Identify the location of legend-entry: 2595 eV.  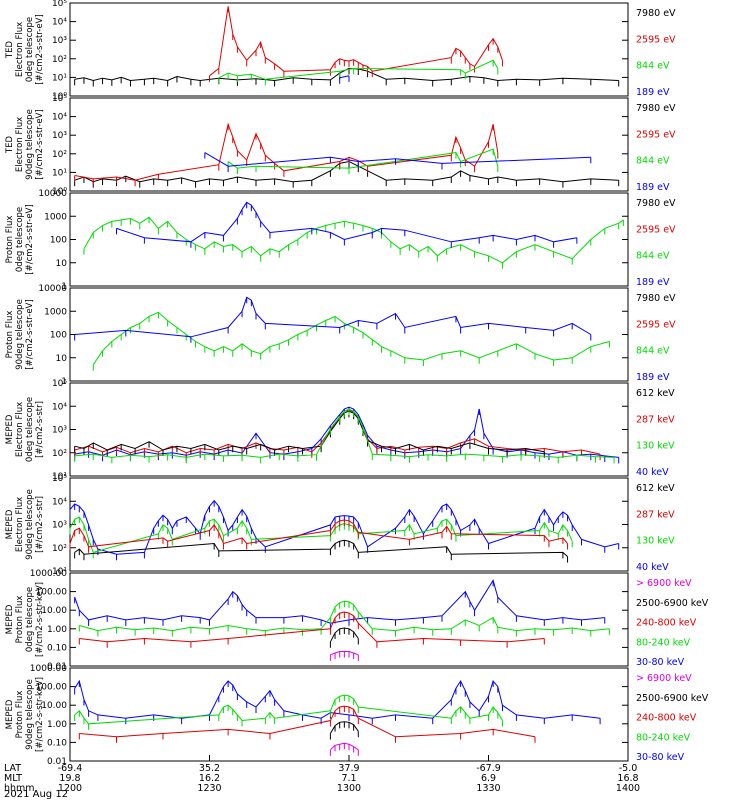
(656, 39).